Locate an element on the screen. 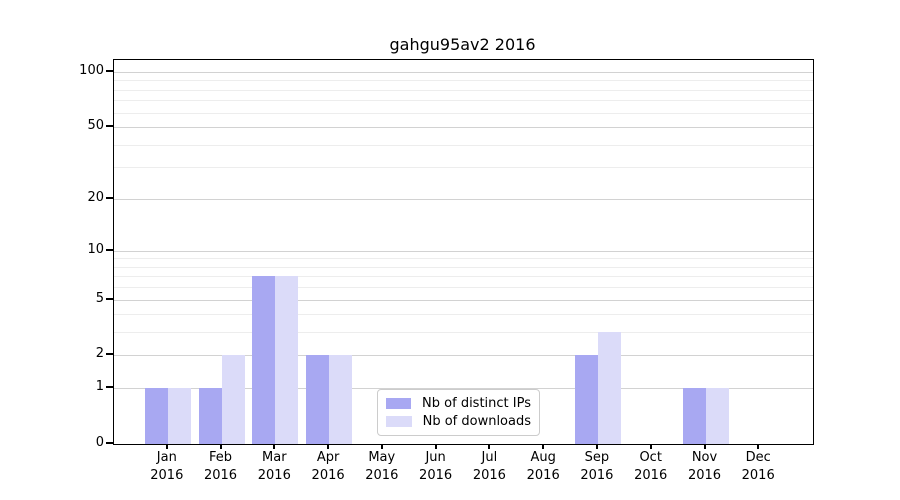  bar-sep-downloads is located at coordinates (609, 388).